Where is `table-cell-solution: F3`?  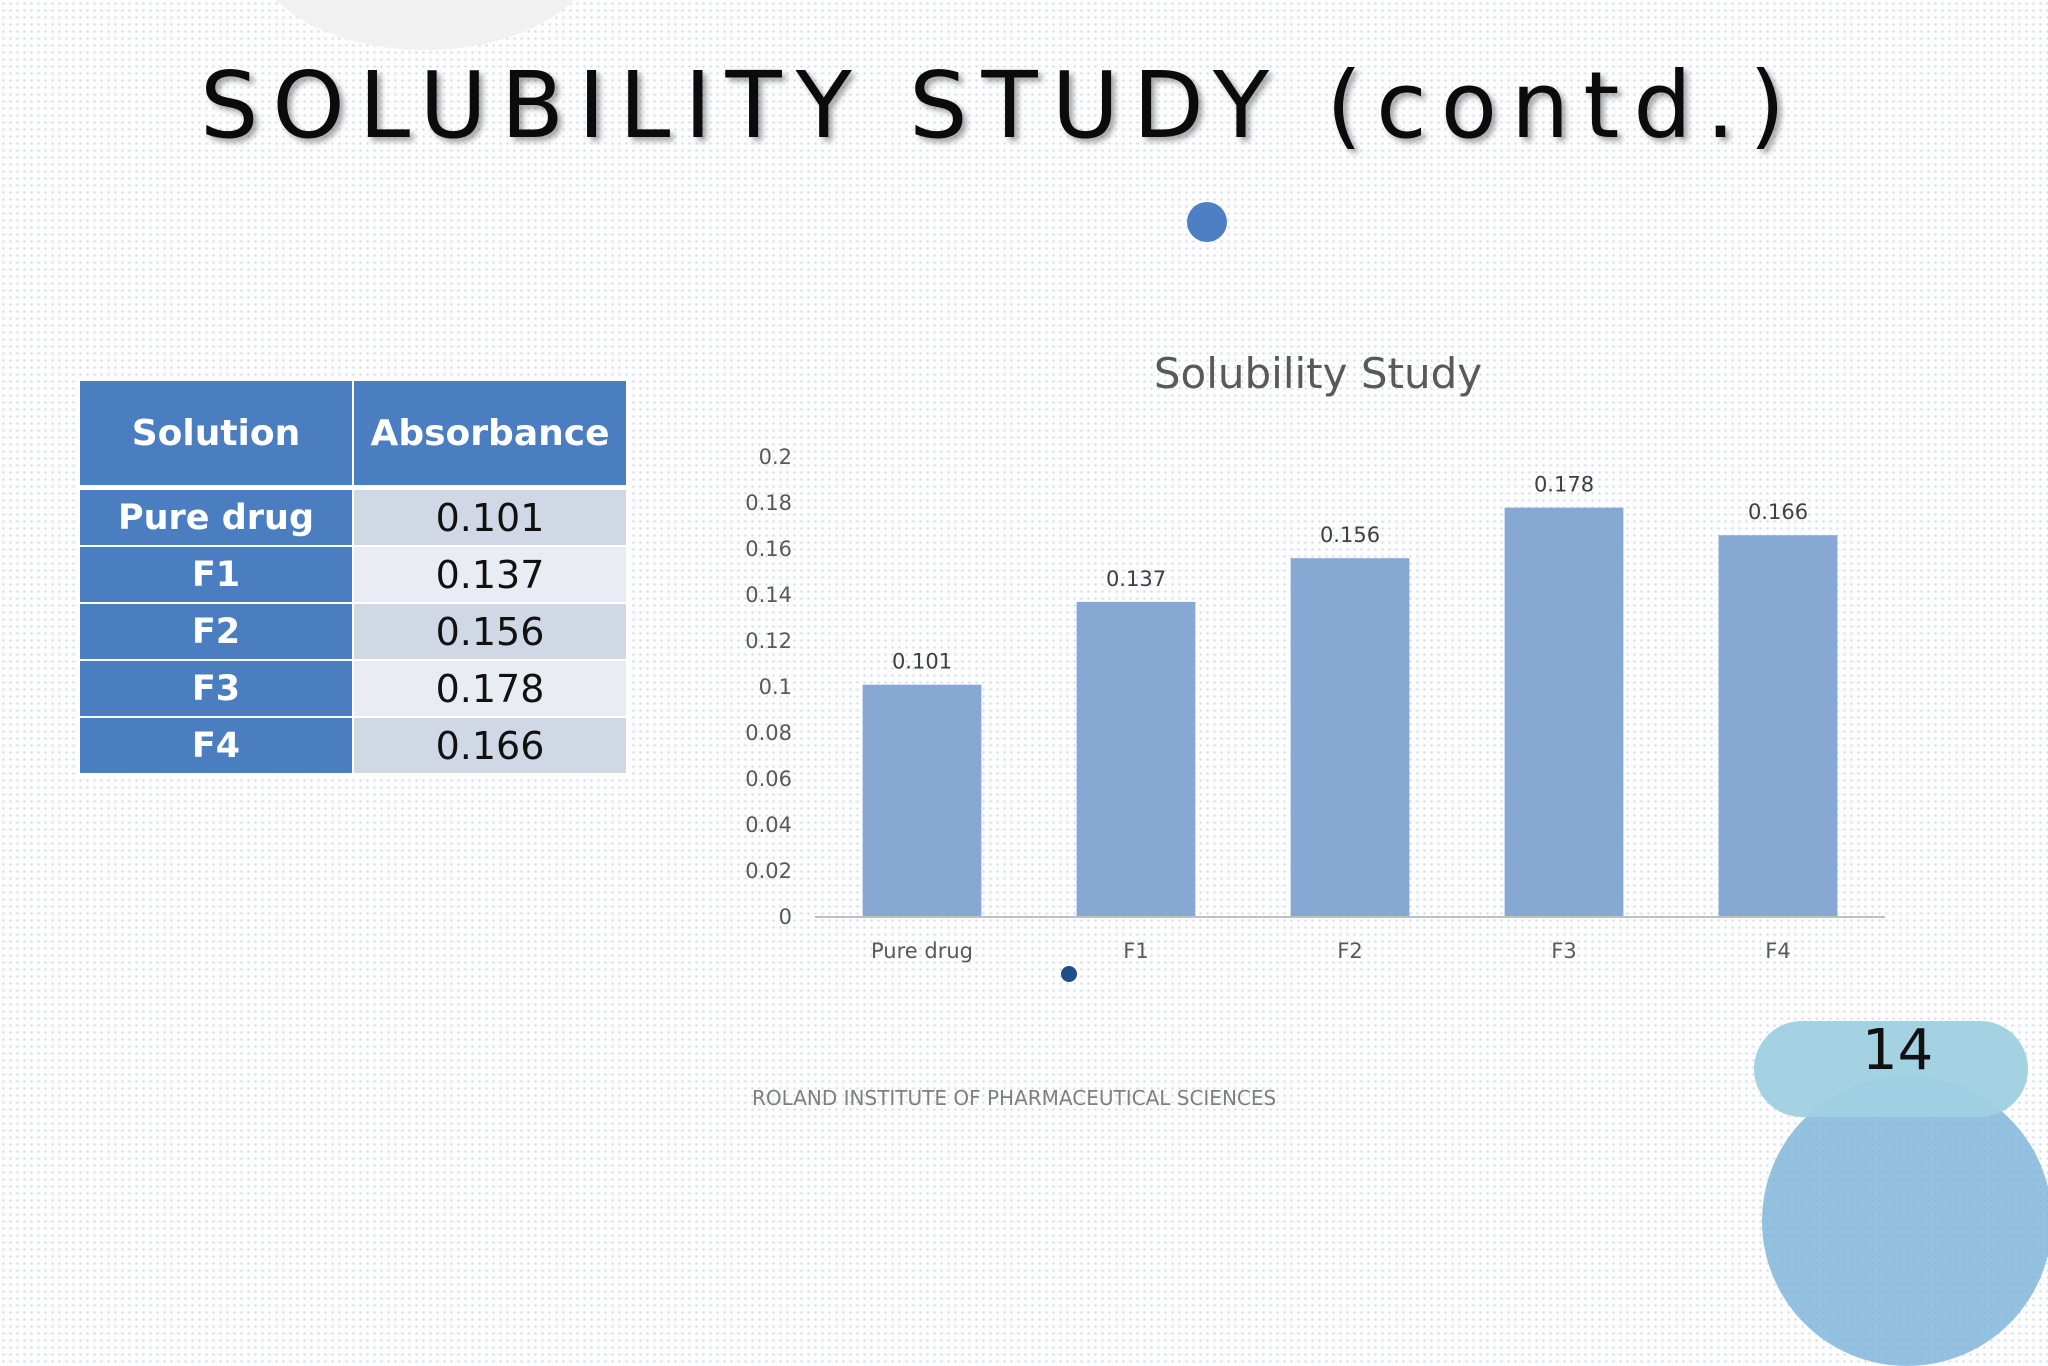 table-cell-solution: F3 is located at coordinates (216, 688).